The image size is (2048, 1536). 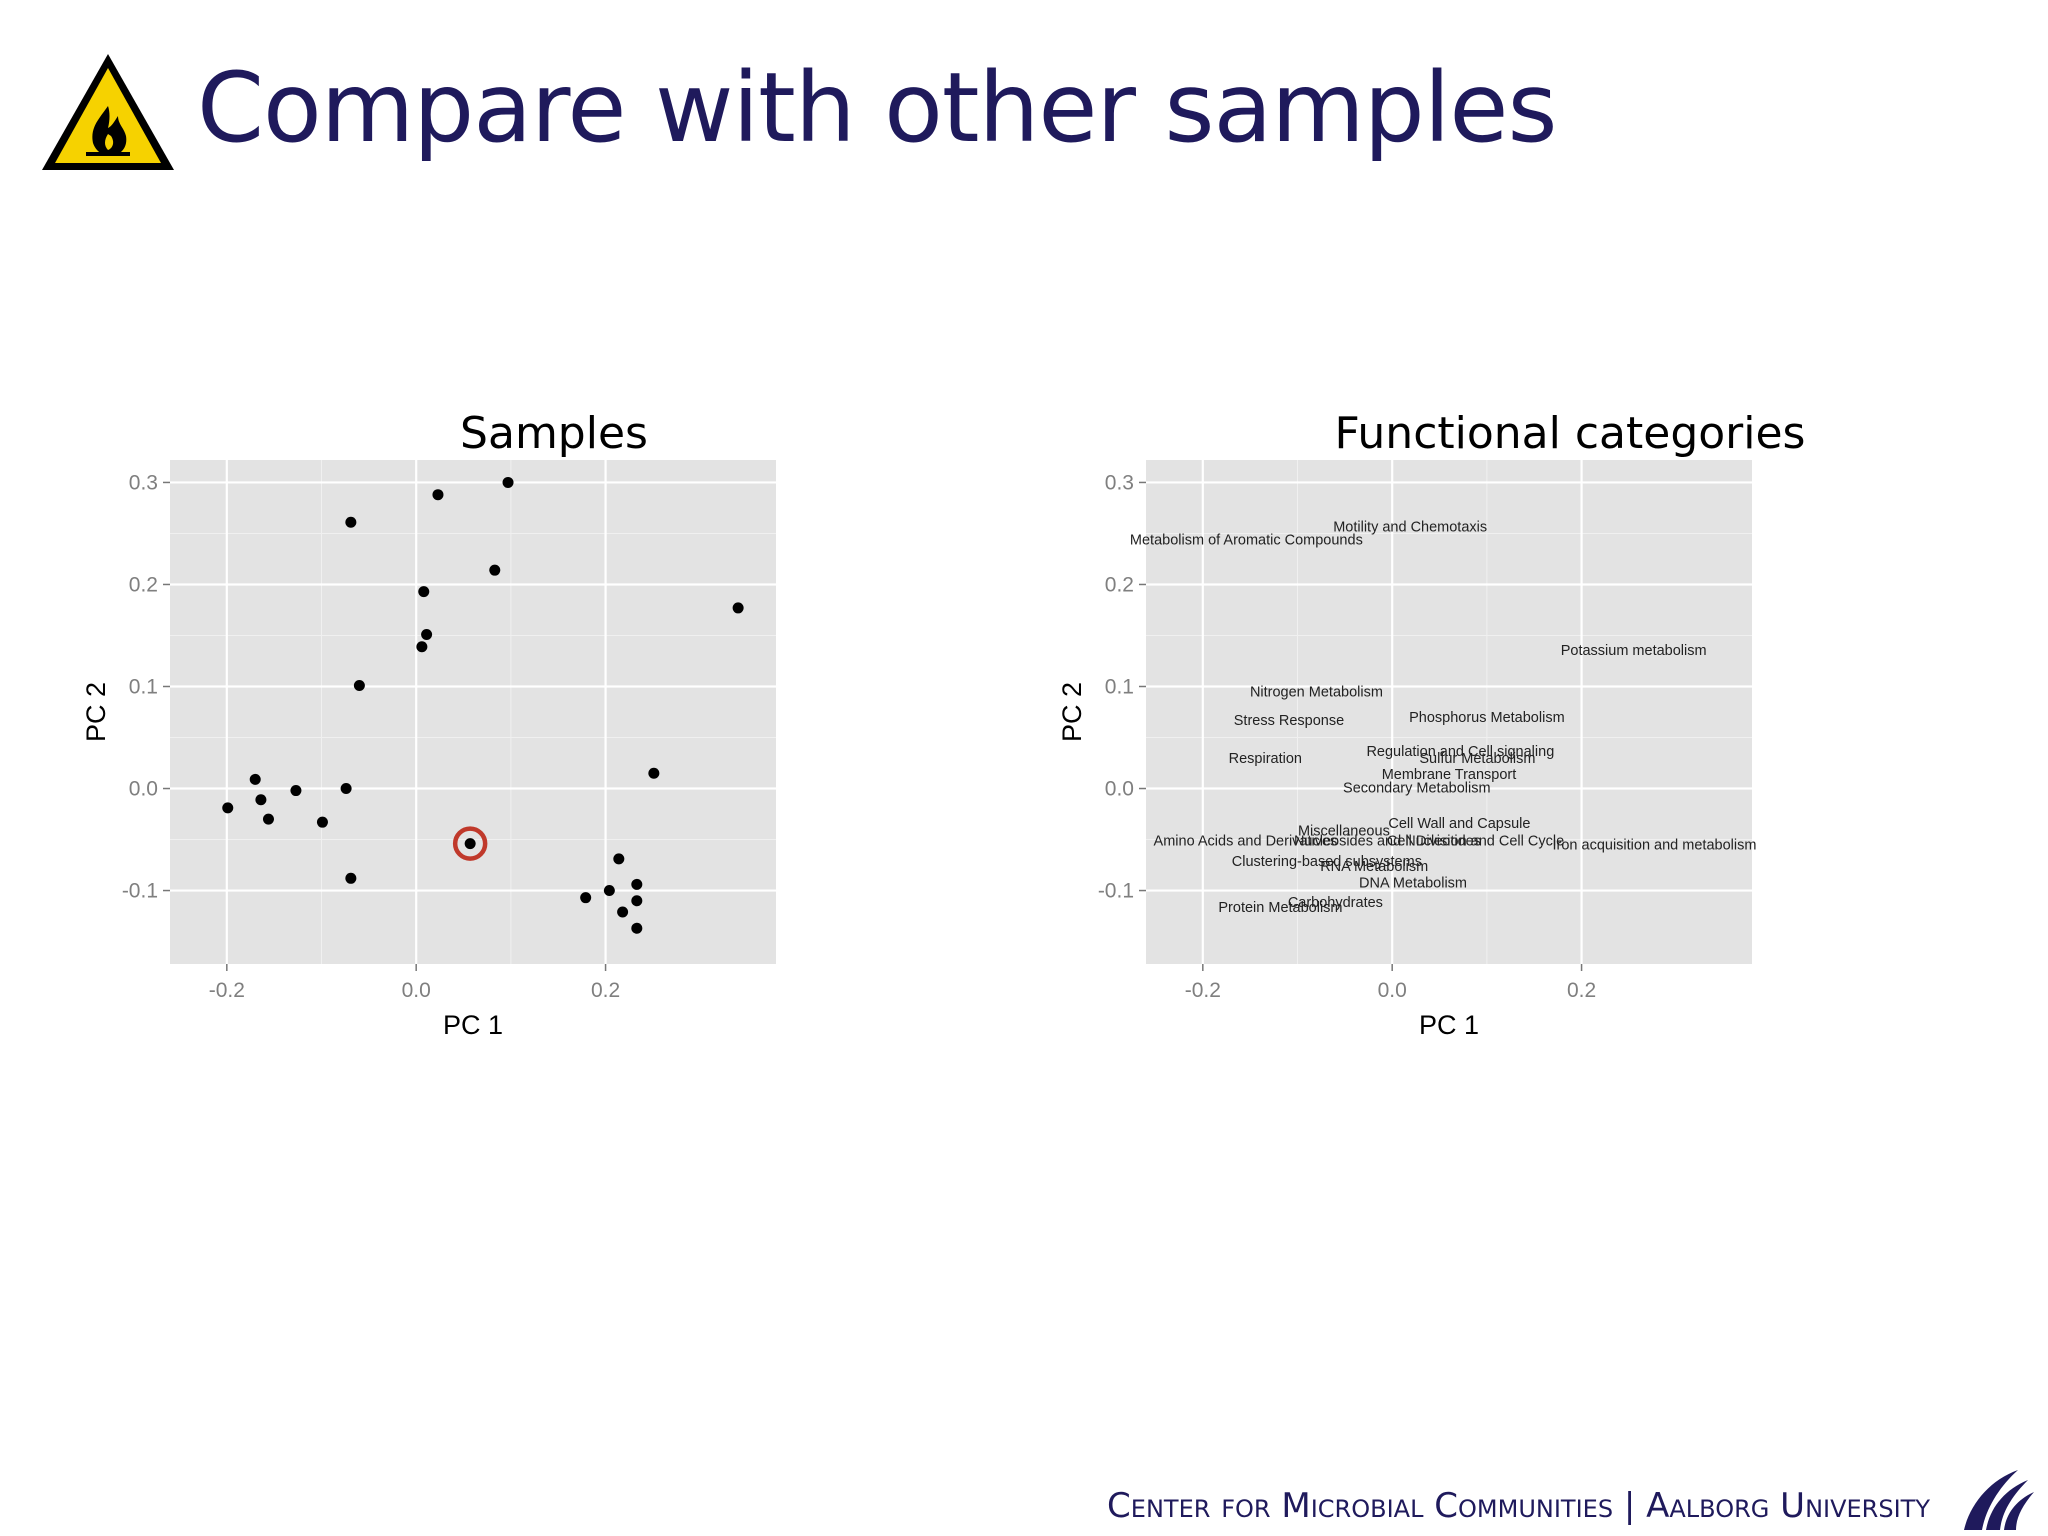 I want to click on category-label: Nucleosides and Nucleotides, so click(x=1387, y=842).